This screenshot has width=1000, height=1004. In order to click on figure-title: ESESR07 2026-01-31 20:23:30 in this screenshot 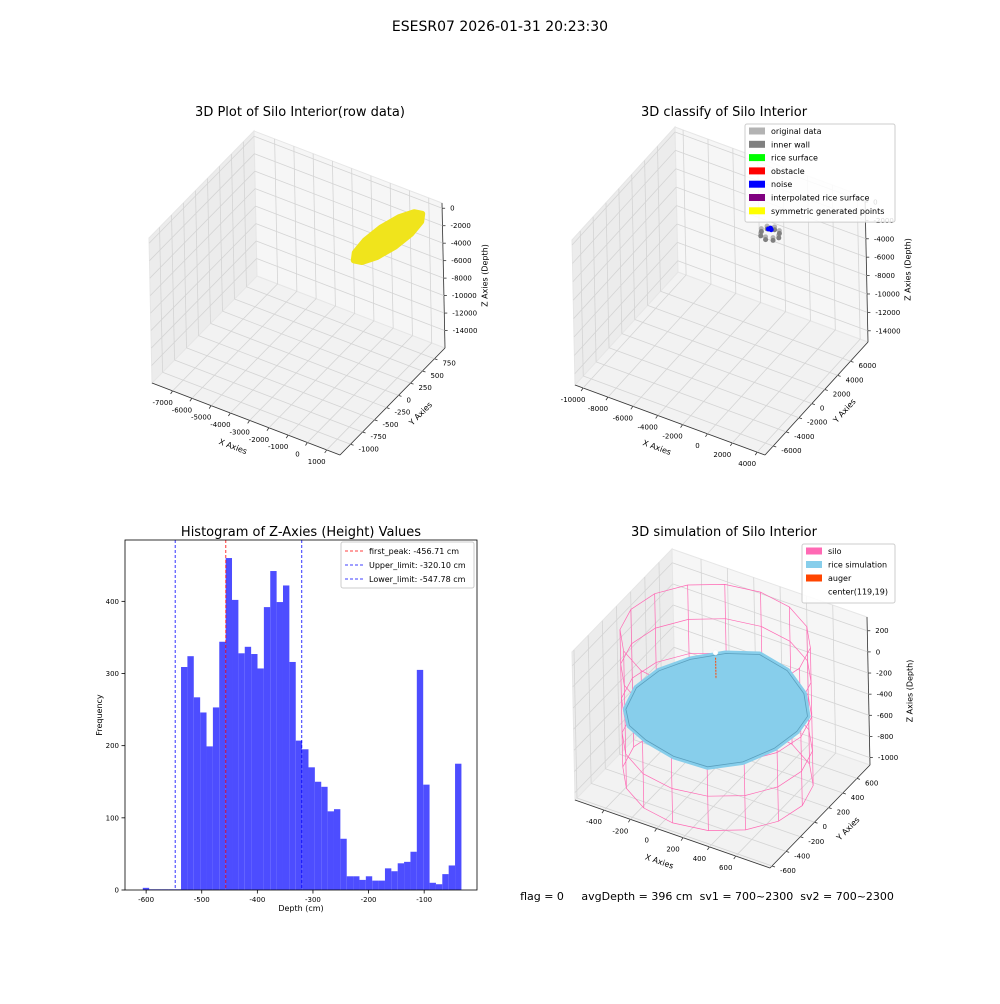, I will do `click(500, 27)`.